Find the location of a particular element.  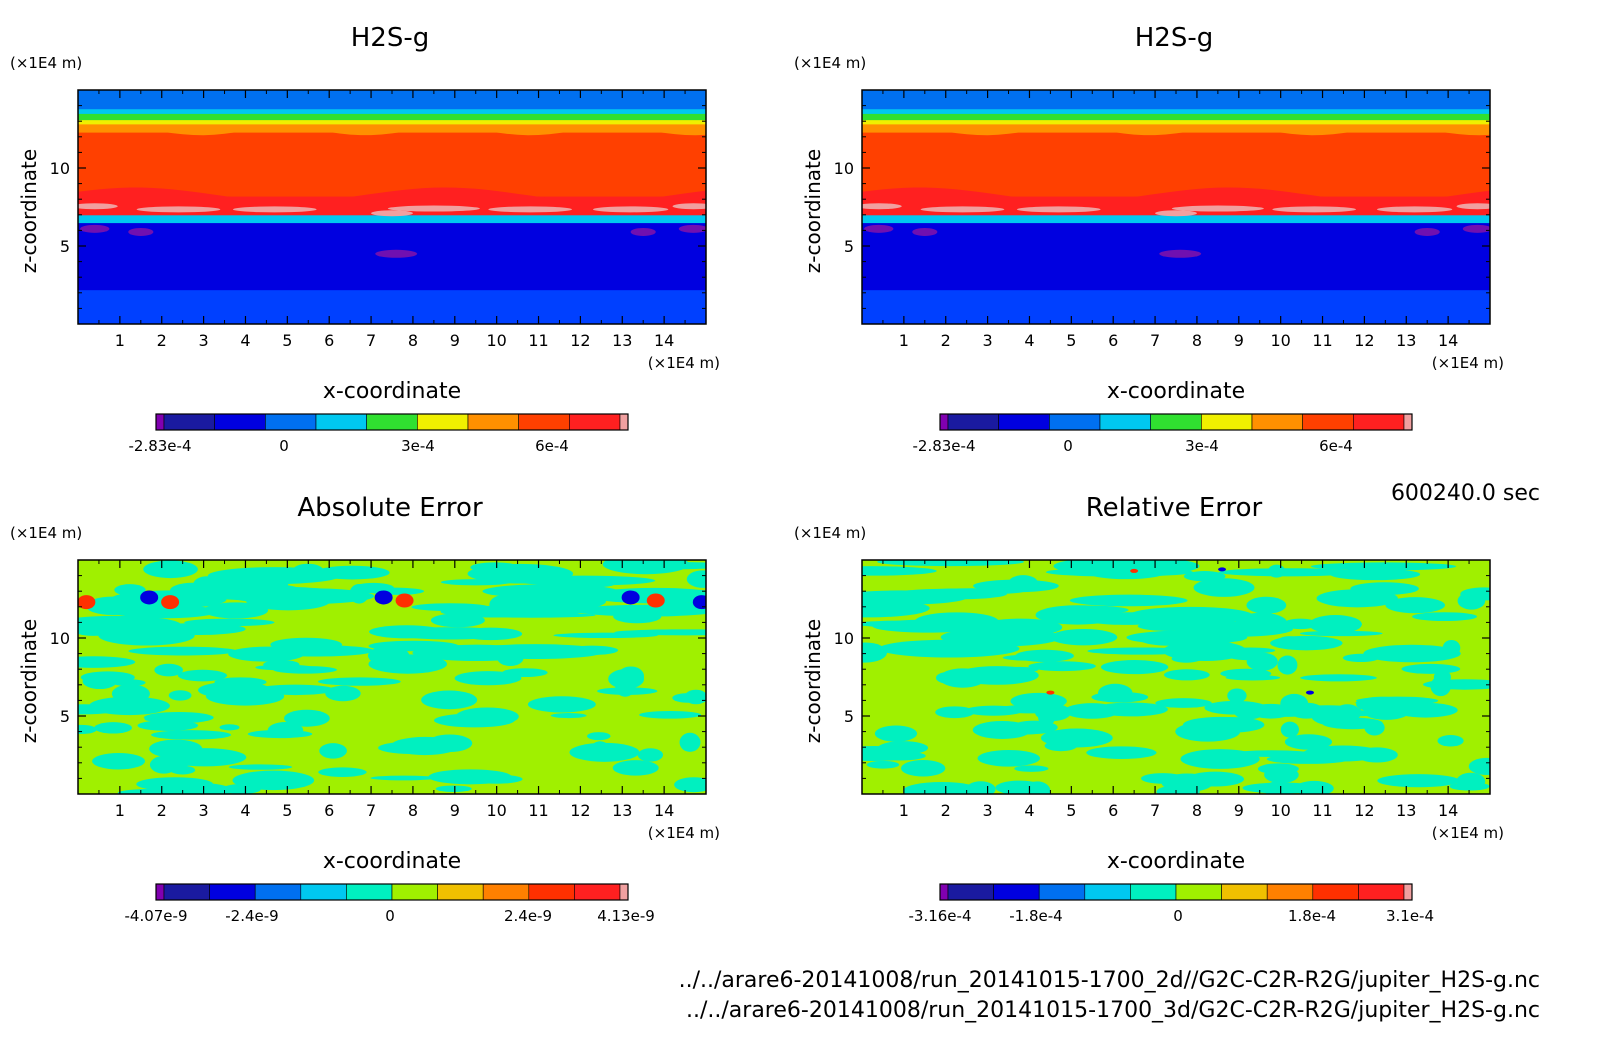

colorbar-frame is located at coordinates (392, 892).